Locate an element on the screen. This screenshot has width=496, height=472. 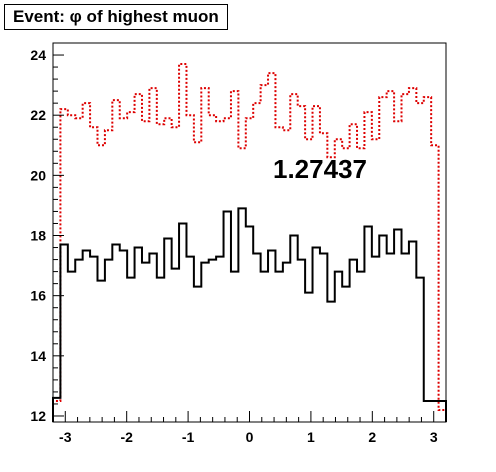
x-tick-label: 0 is located at coordinates (250, 437).